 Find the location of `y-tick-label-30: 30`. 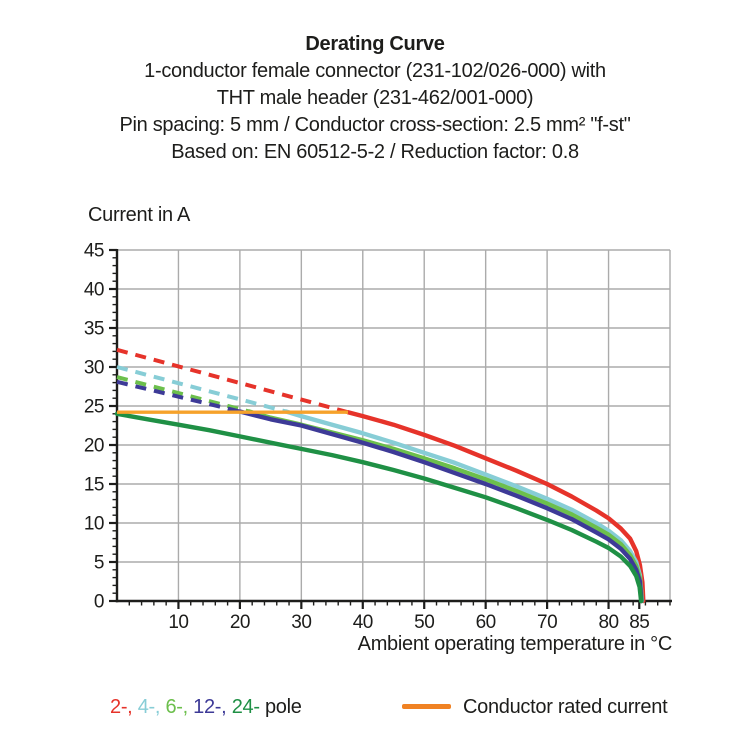

y-tick-label-30: 30 is located at coordinates (94, 368).